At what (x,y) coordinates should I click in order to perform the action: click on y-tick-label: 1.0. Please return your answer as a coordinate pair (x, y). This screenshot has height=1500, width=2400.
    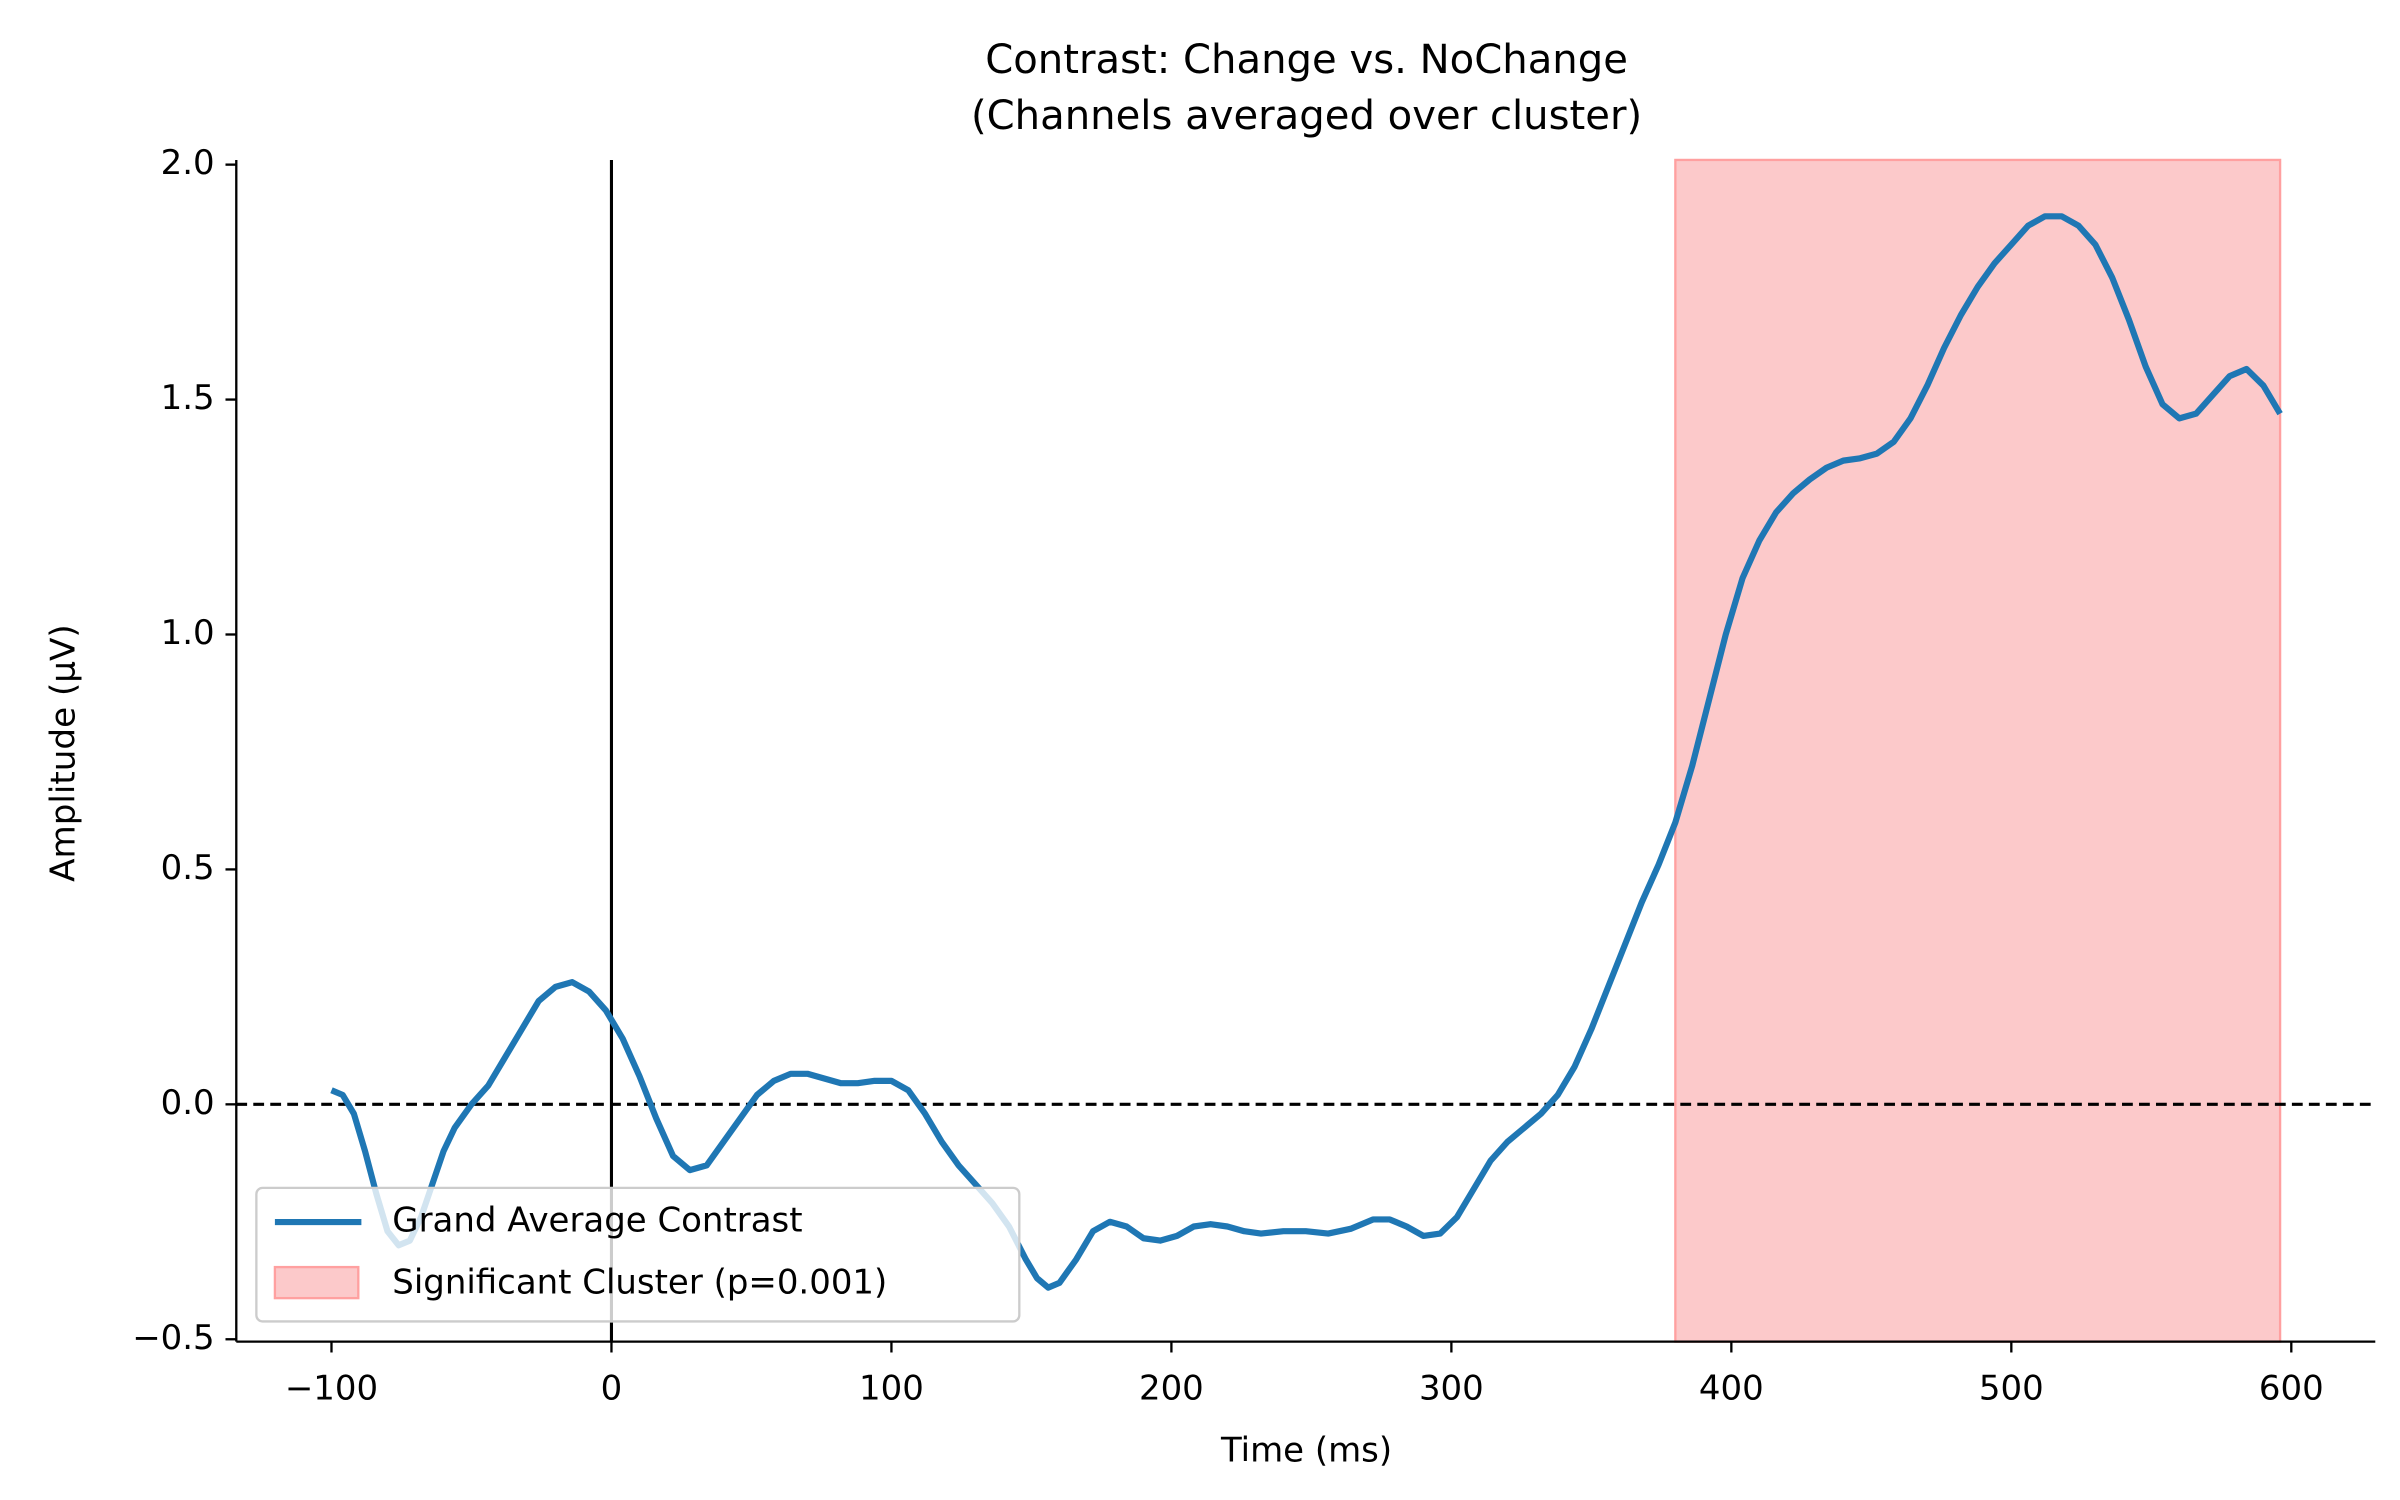
    Looking at the image, I should click on (188, 633).